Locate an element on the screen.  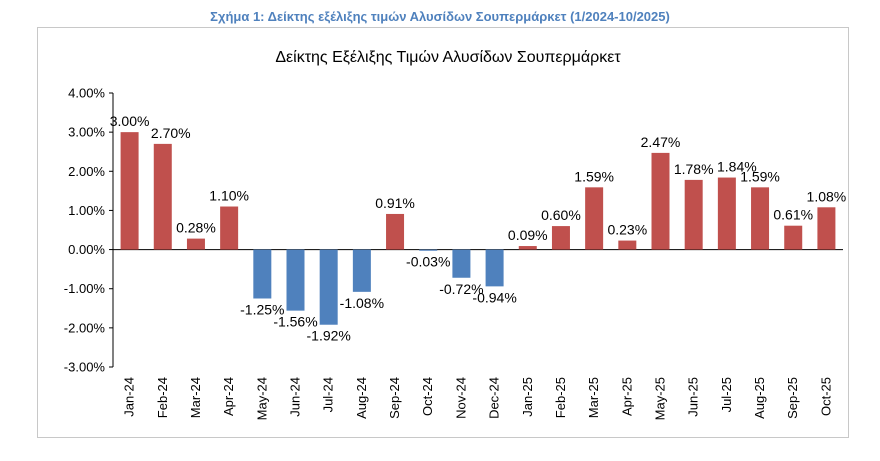
x-tick-label: Apr-25 is located at coordinates (626, 396).